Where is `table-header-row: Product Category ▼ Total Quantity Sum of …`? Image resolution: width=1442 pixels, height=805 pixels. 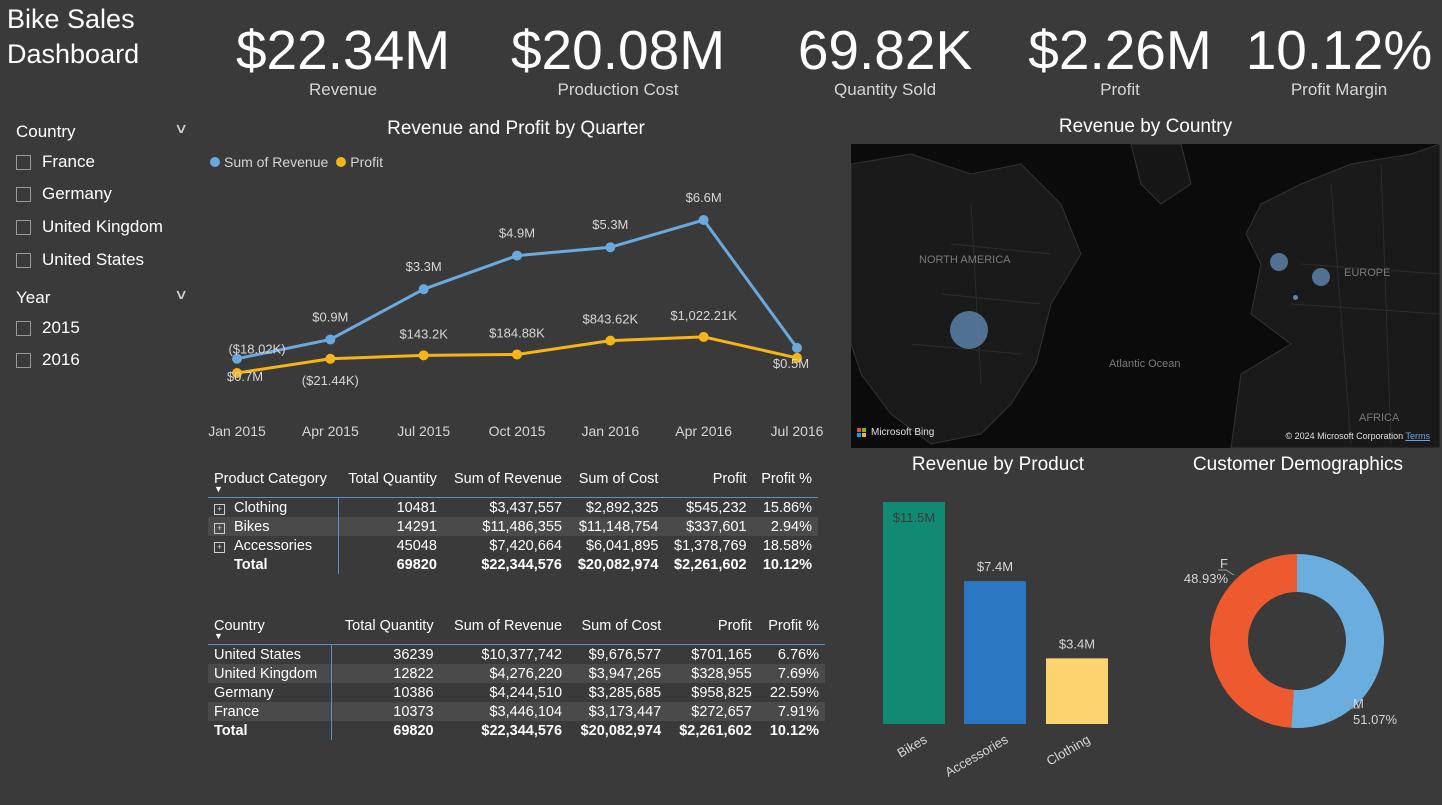 table-header-row: Product Category ▼ Total Quantity Sum of … is located at coordinates (513, 484).